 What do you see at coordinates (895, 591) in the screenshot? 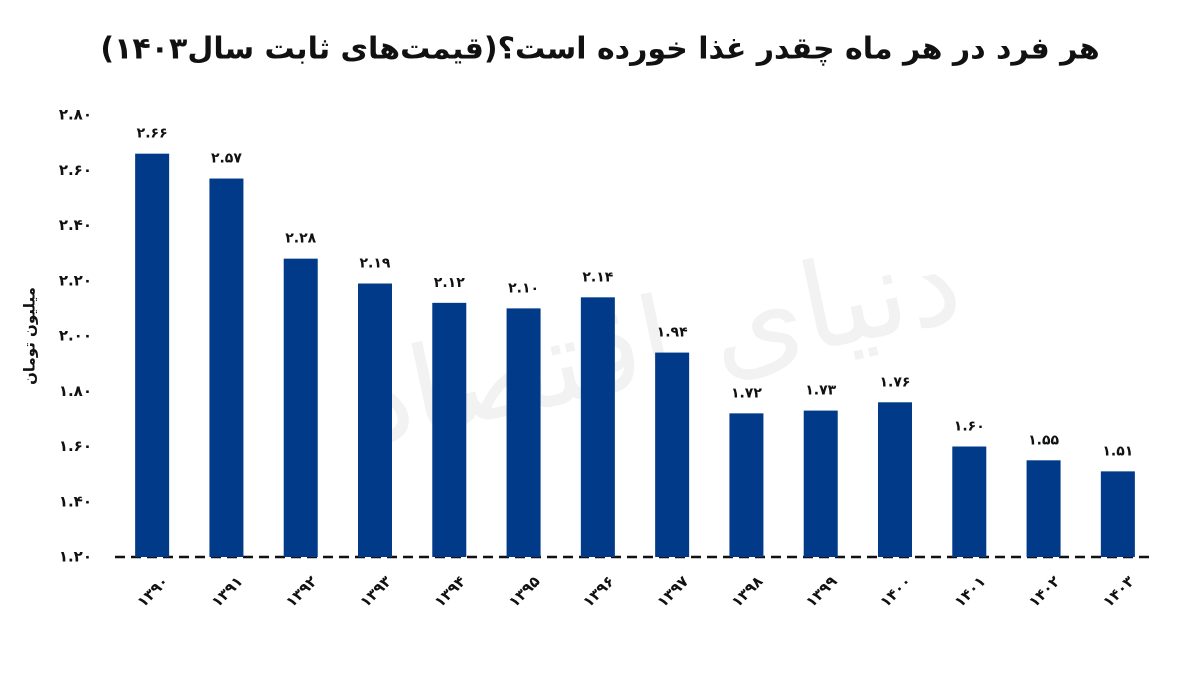
I see `x-tick-label: ۱۴۰۰` at bounding box center [895, 591].